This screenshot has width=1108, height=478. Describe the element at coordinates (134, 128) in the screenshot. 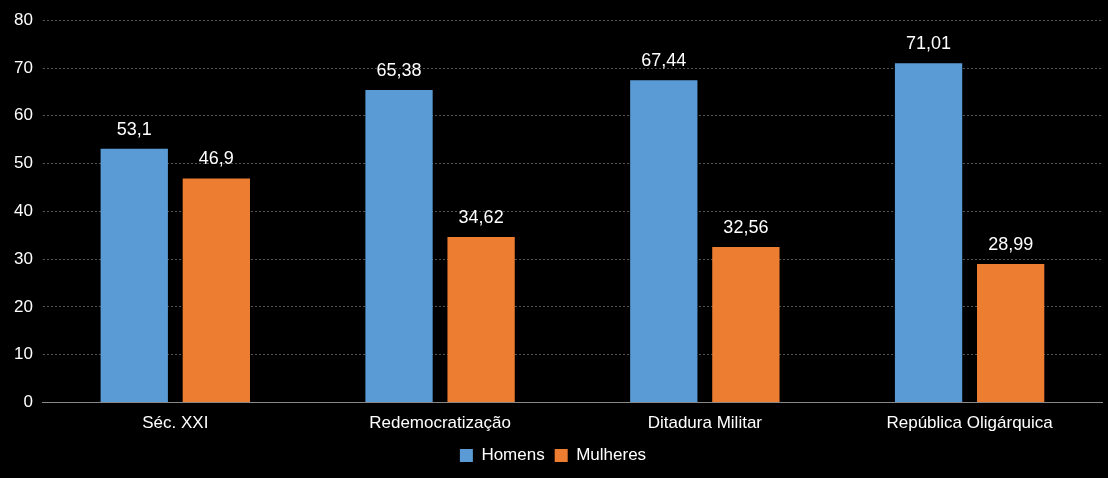

I see `data-label: 53,1` at that location.